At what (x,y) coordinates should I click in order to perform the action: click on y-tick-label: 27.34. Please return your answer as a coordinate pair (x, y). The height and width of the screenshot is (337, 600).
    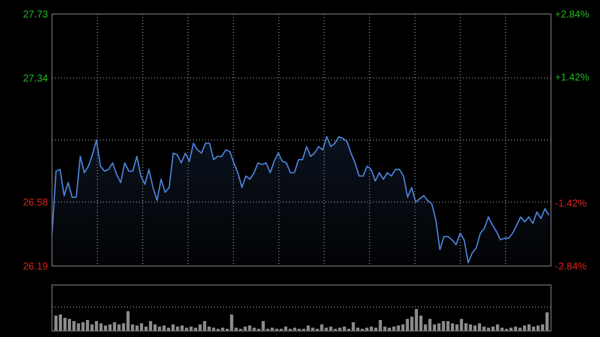
    Looking at the image, I should click on (35, 78).